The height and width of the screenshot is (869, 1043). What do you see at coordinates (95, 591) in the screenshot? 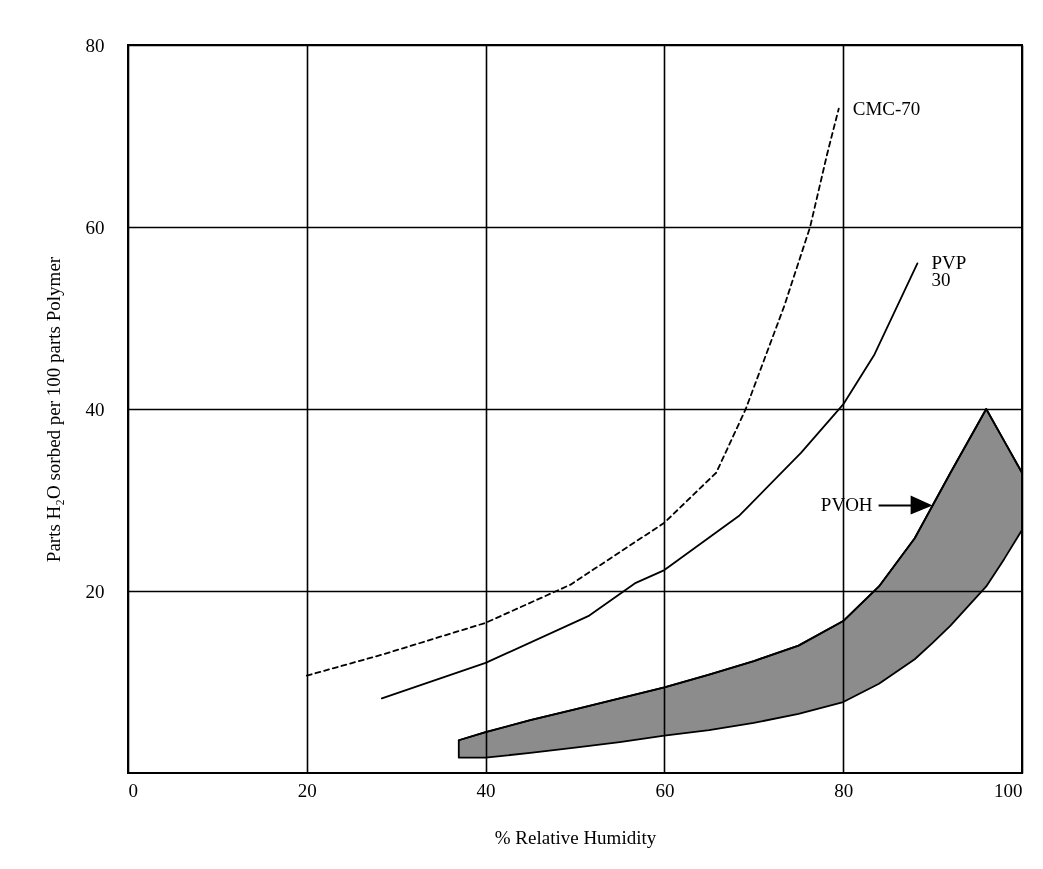
I see `y-tick-label: 20` at bounding box center [95, 591].